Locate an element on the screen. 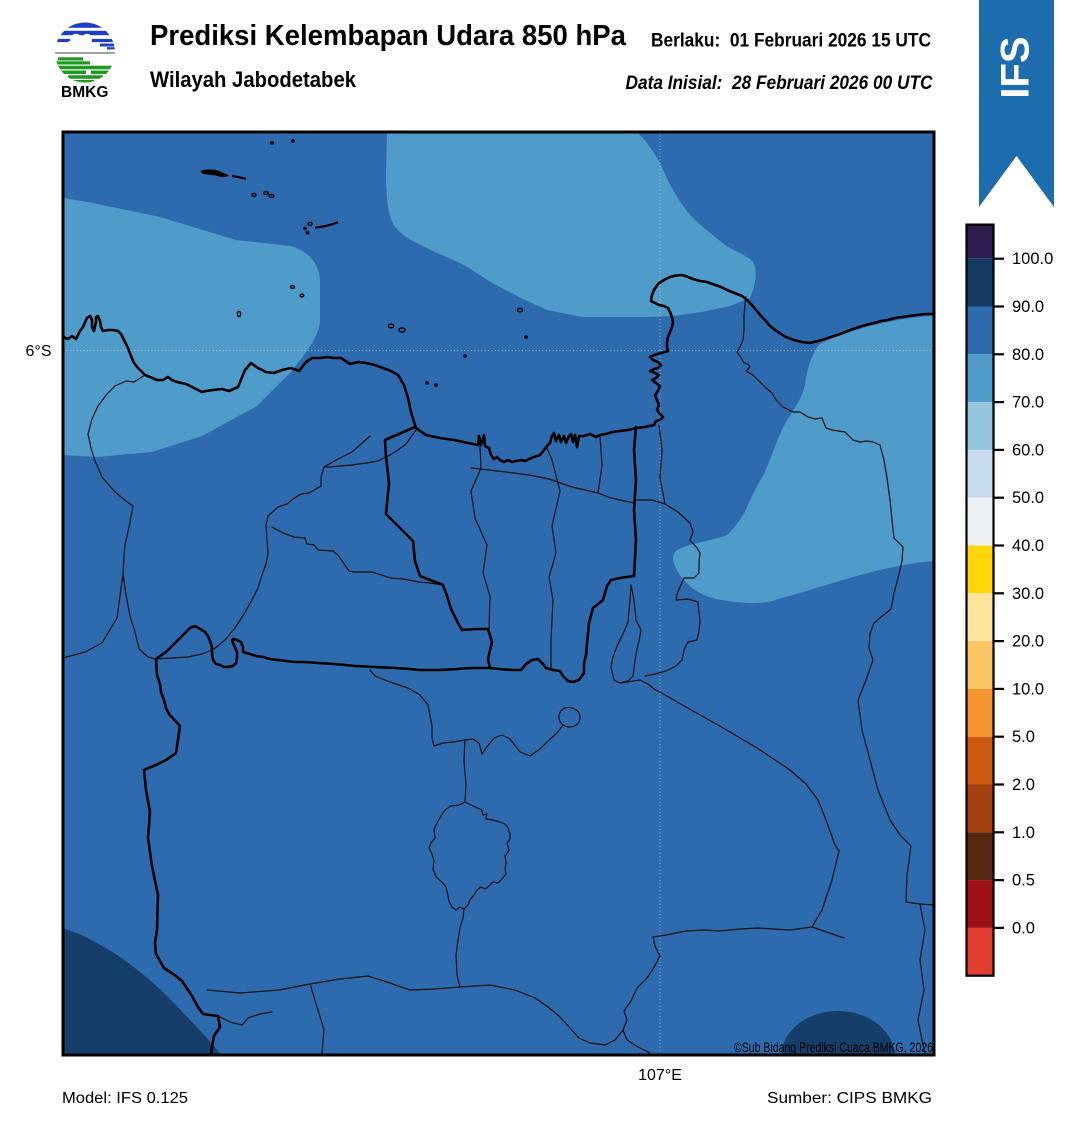 This screenshot has height=1133, width=1081. svg-text: 100.0 is located at coordinates (1032, 259).